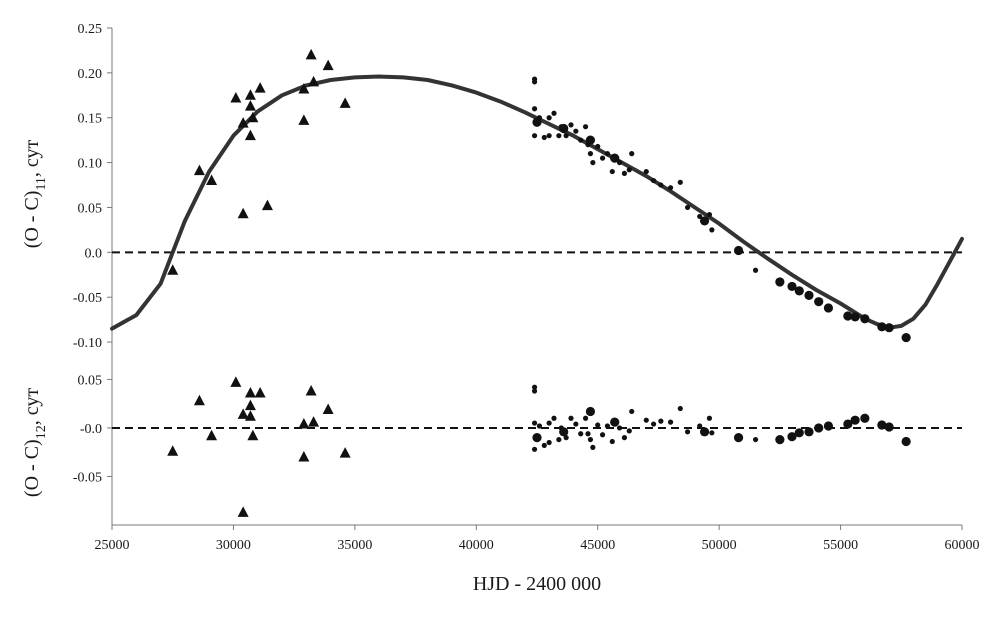 Image resolution: width=1004 pixels, height=618 pixels. Describe the element at coordinates (354, 545) in the screenshot. I see `x-tick-label: 35000` at that location.